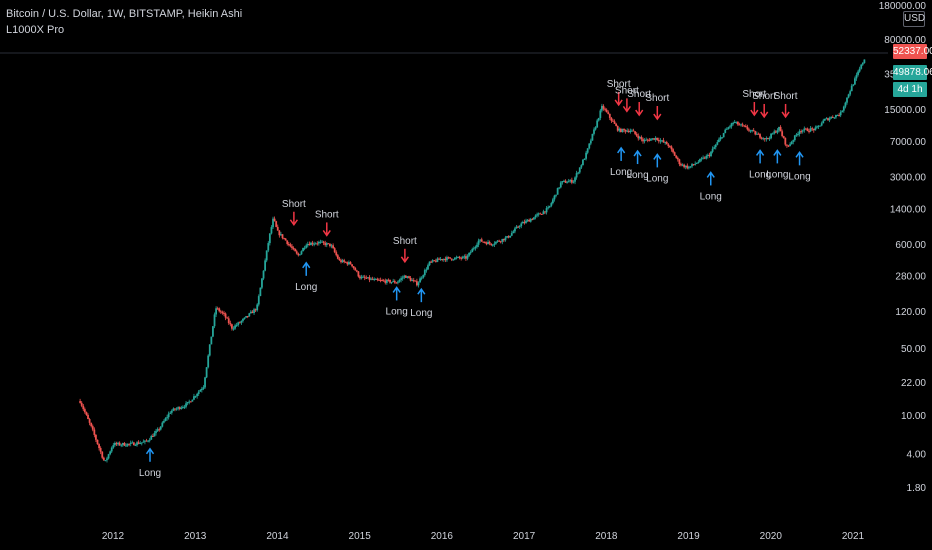  Describe the element at coordinates (771, 536) in the screenshot. I see `x-tick-label: 2020` at that location.